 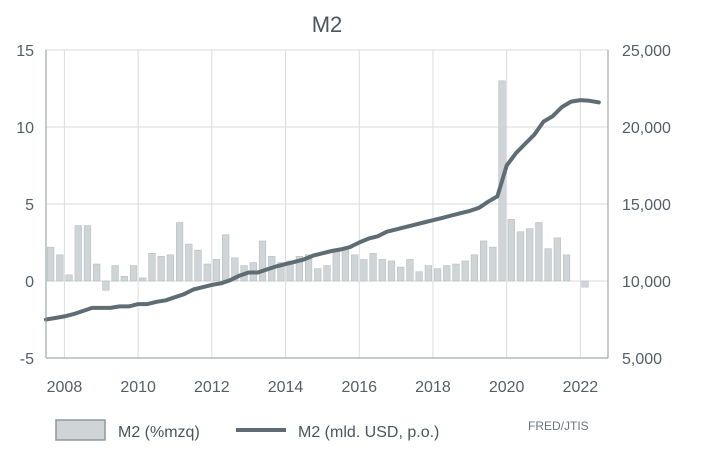 What do you see at coordinates (29, 205) in the screenshot?
I see `y-left-tick-label-2: 5` at bounding box center [29, 205].